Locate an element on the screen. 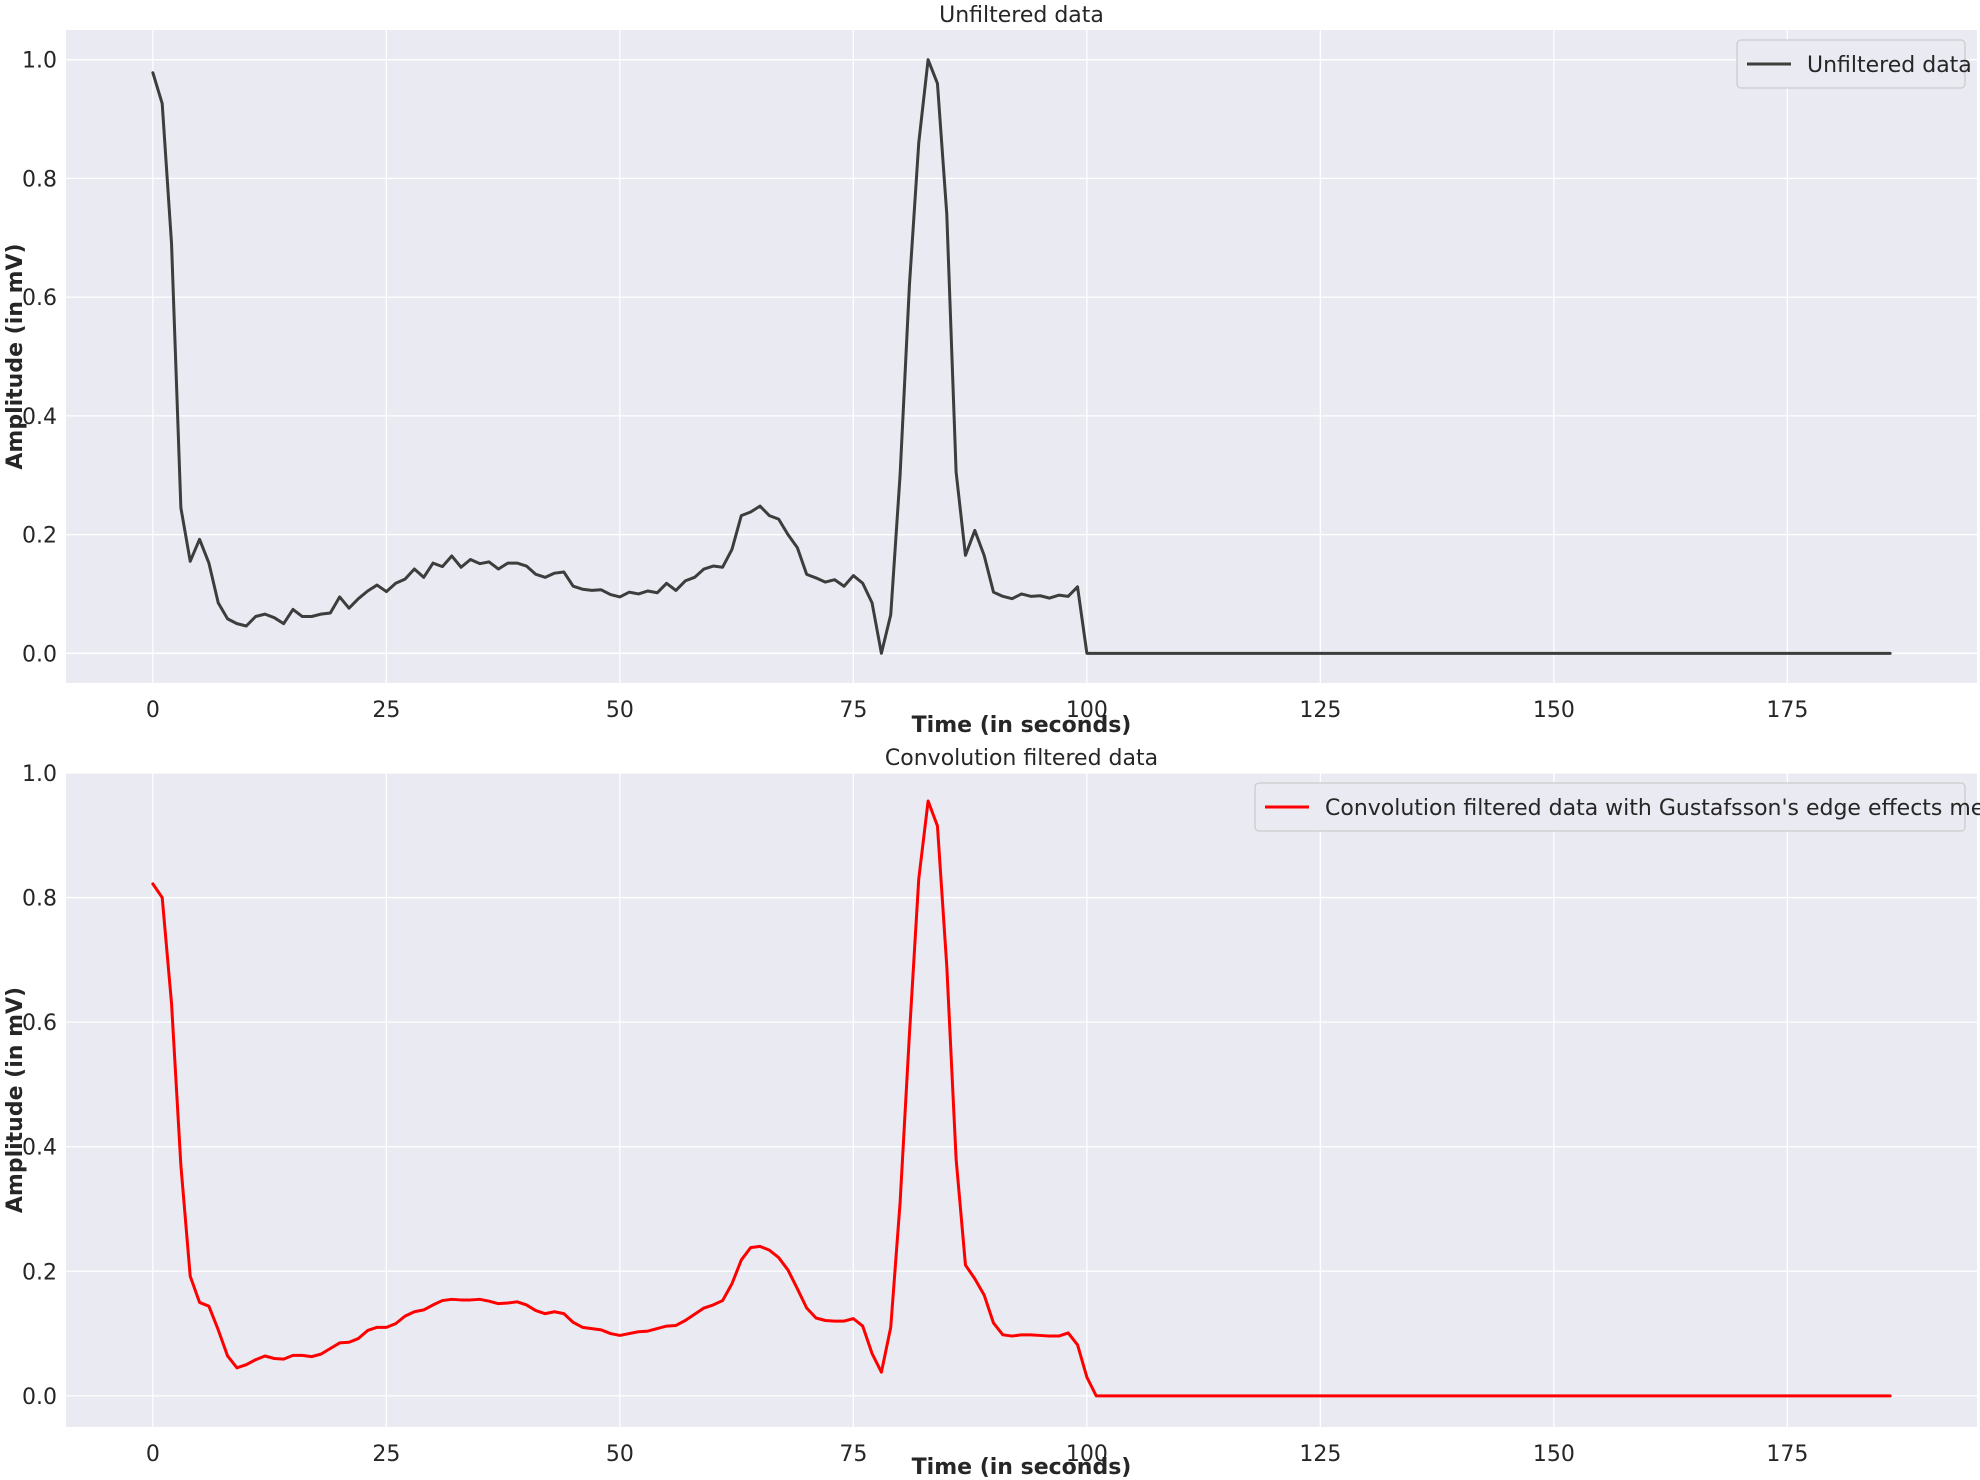  legend-label: Unfiltered data is located at coordinates (1889, 65).